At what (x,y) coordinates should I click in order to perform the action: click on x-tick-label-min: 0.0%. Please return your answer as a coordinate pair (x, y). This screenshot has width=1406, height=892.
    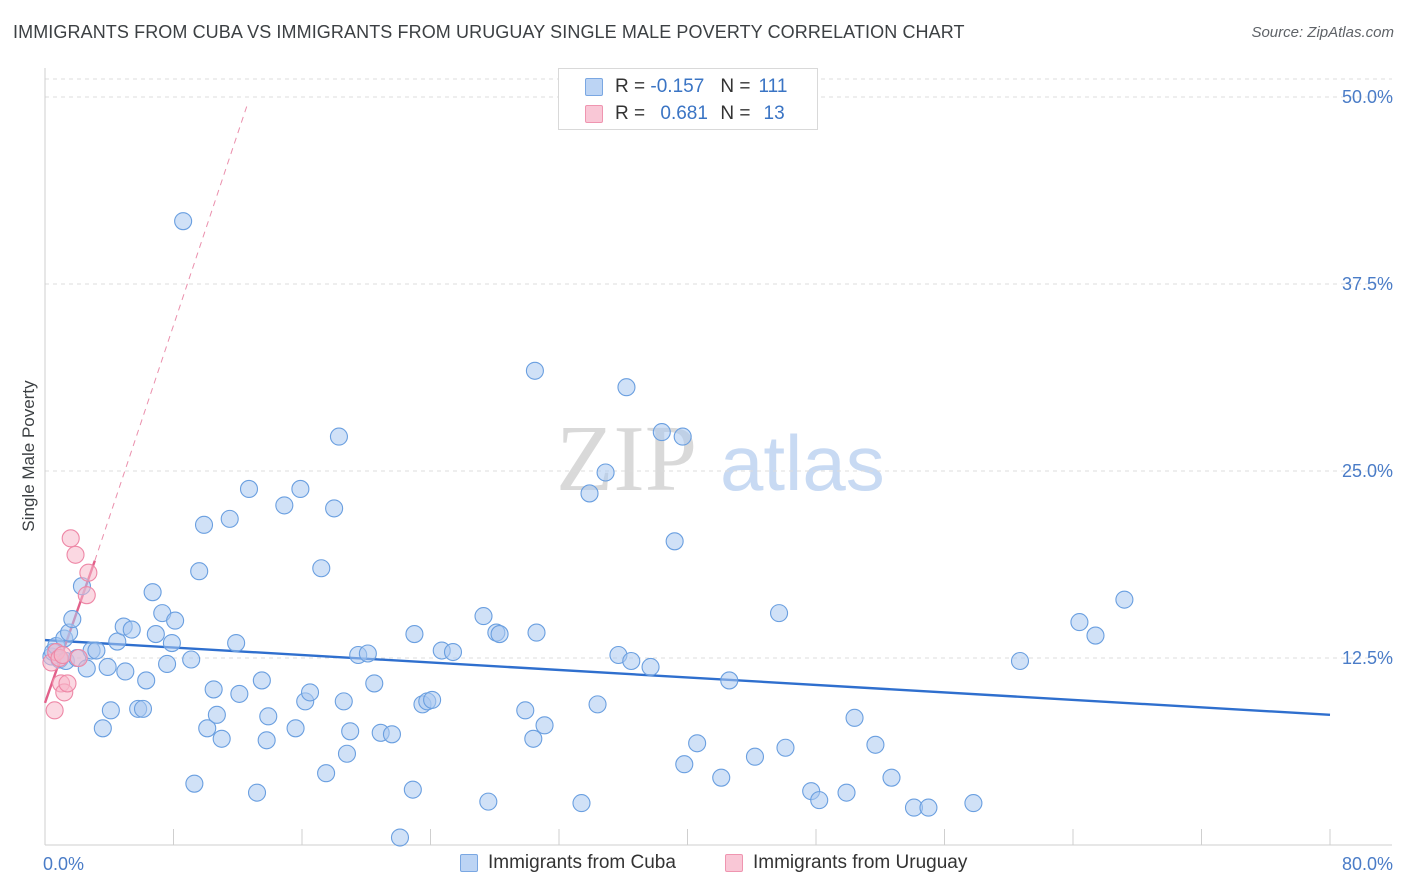
    Looking at the image, I should click on (63, 864).